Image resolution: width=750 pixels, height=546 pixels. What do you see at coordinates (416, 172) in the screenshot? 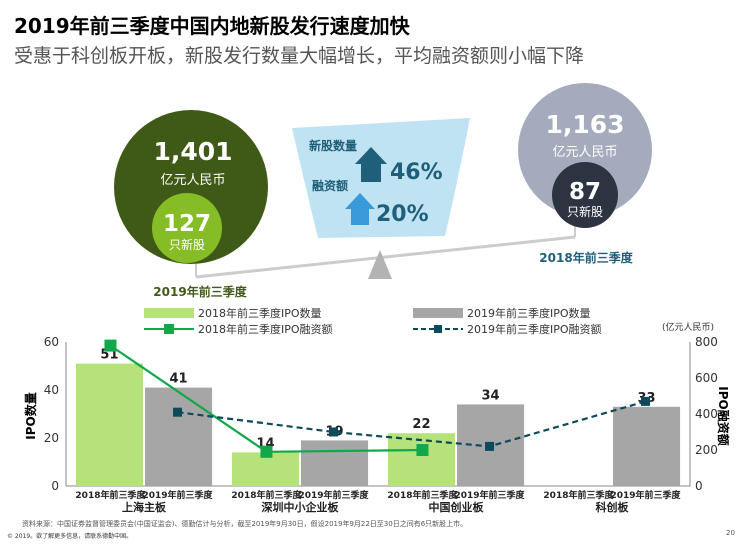
I see `middle-count-change: 46%` at bounding box center [416, 172].